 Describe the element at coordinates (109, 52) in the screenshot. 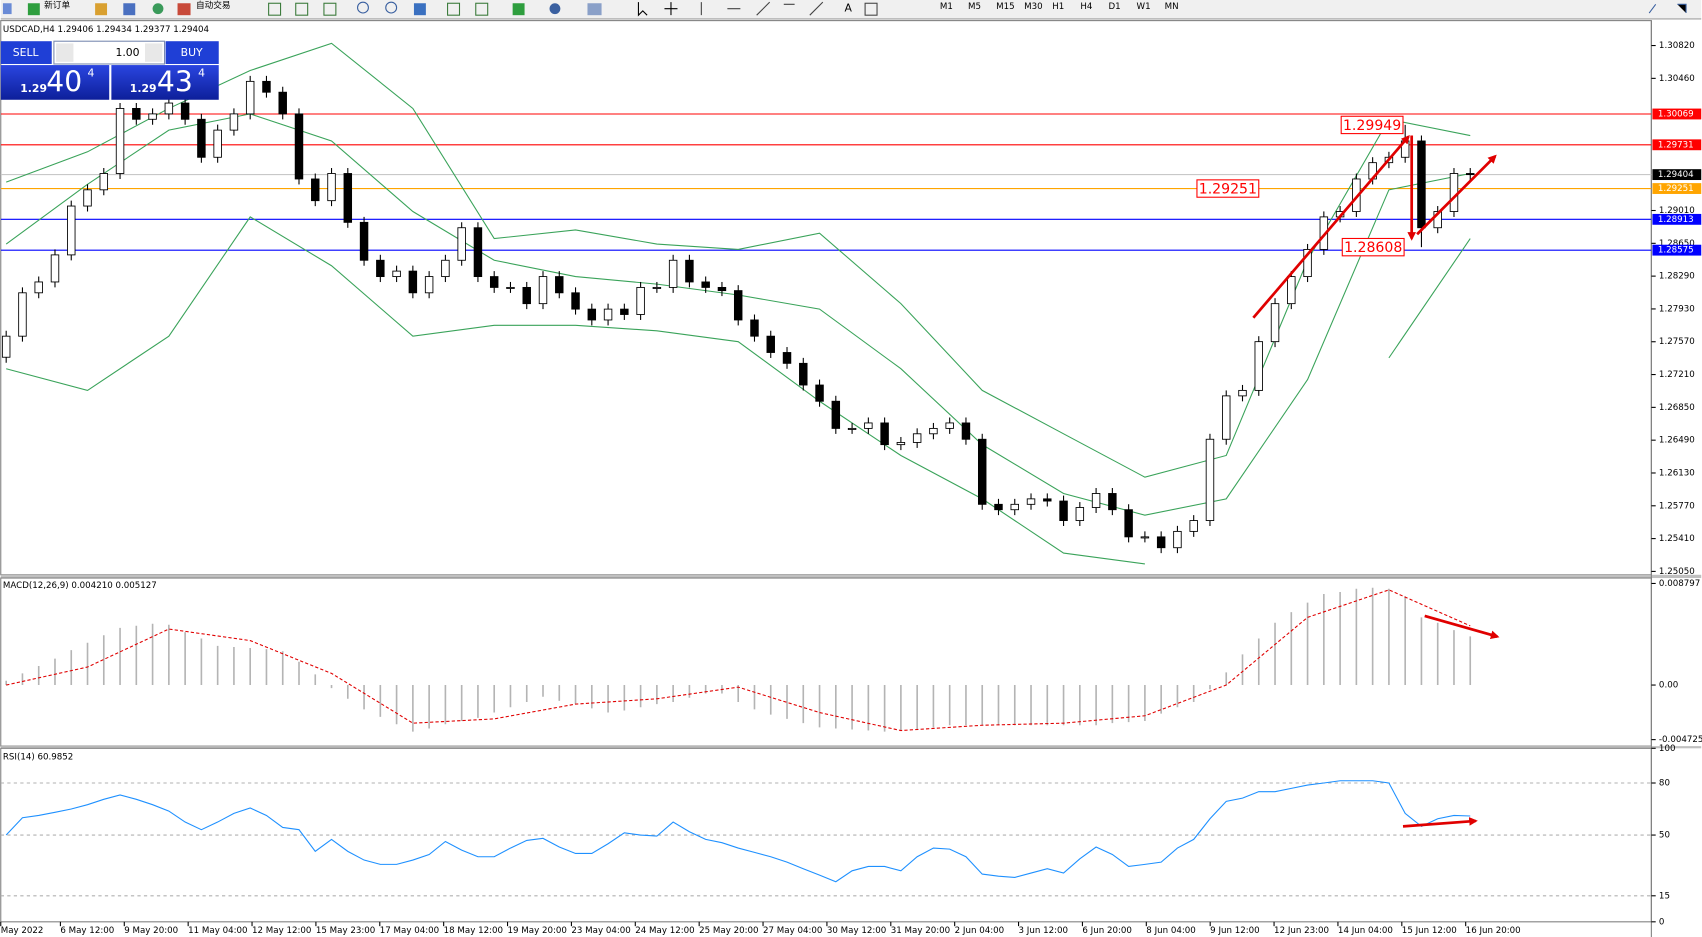

I see `lots-field` at that location.